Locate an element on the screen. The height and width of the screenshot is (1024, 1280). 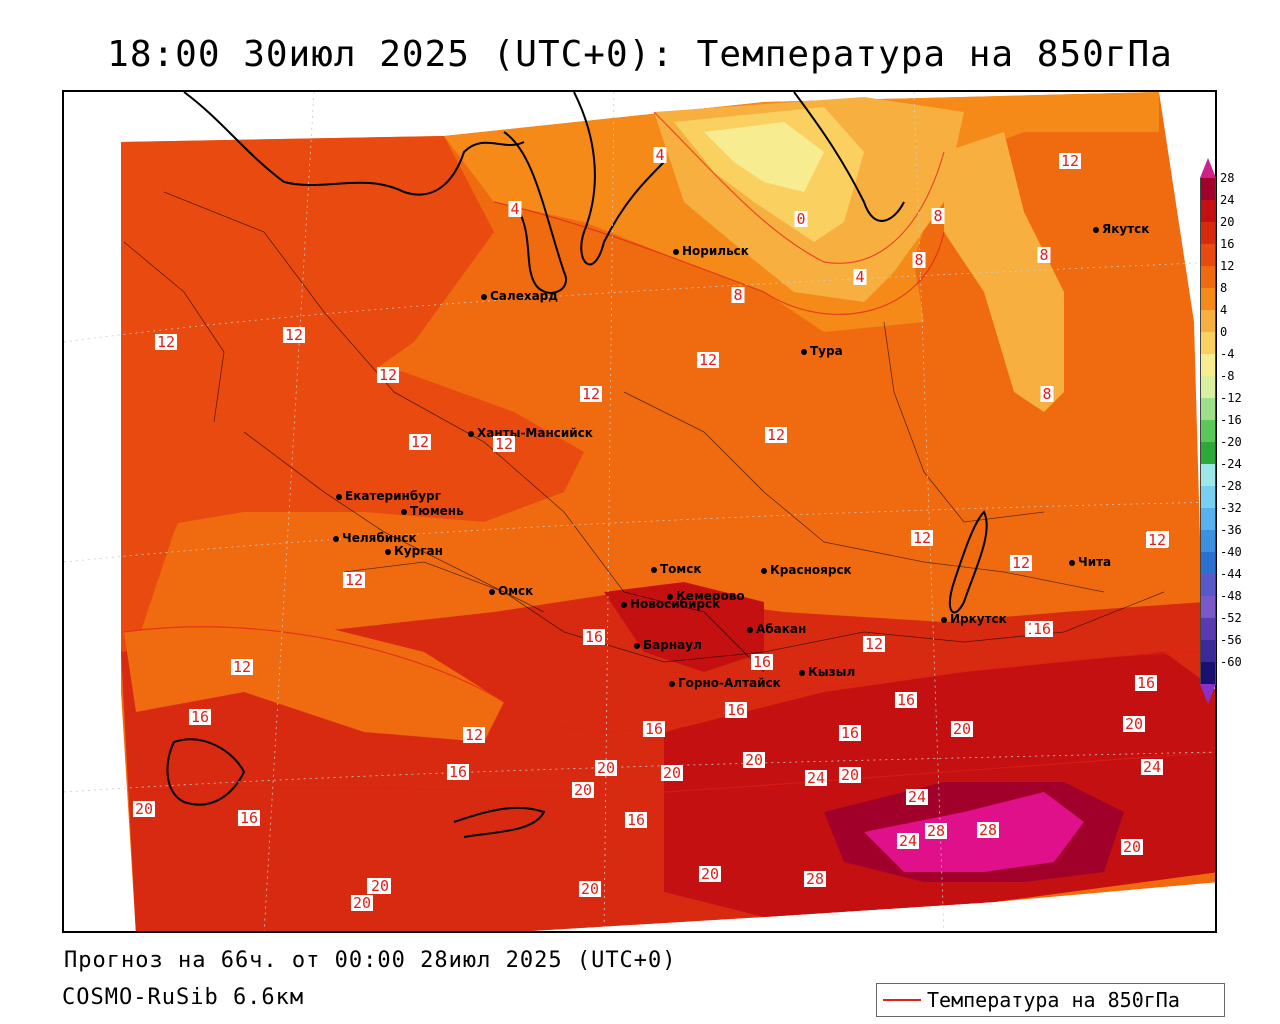
city-label: Барнаул is located at coordinates (672, 645).